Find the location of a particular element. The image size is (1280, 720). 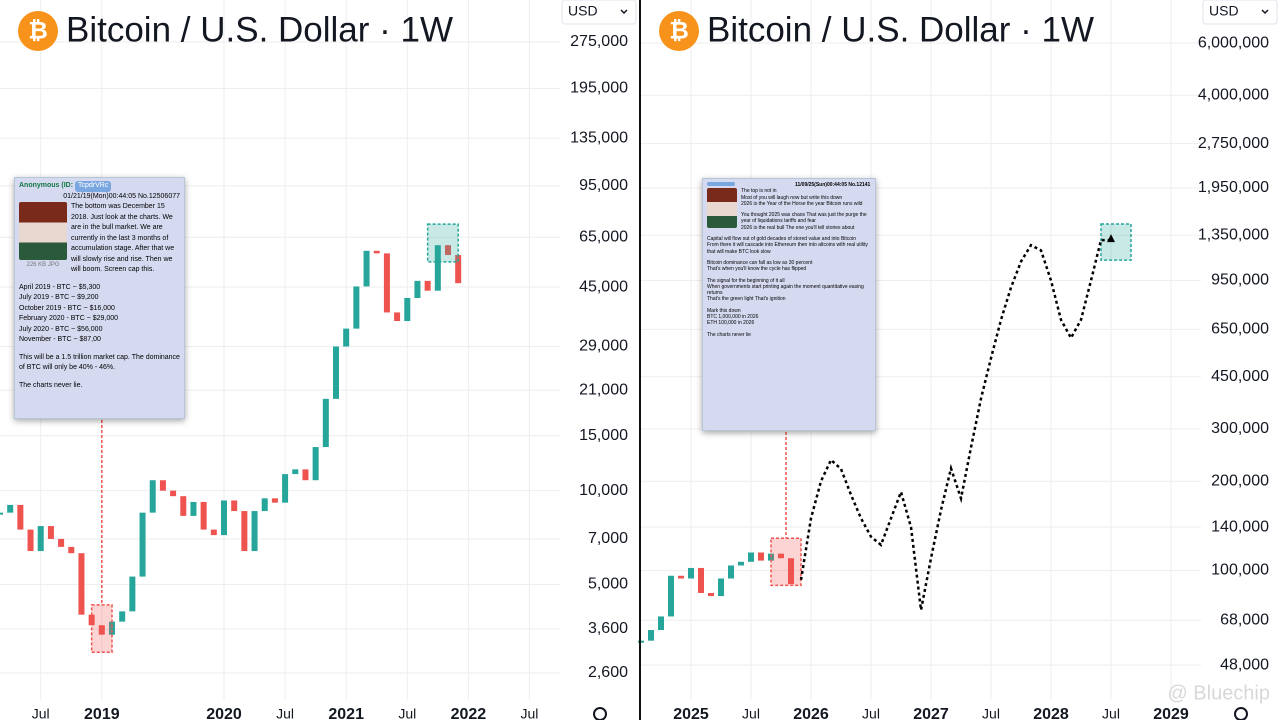

post-line: November - BTC ~ $87,00 is located at coordinates (60, 339).